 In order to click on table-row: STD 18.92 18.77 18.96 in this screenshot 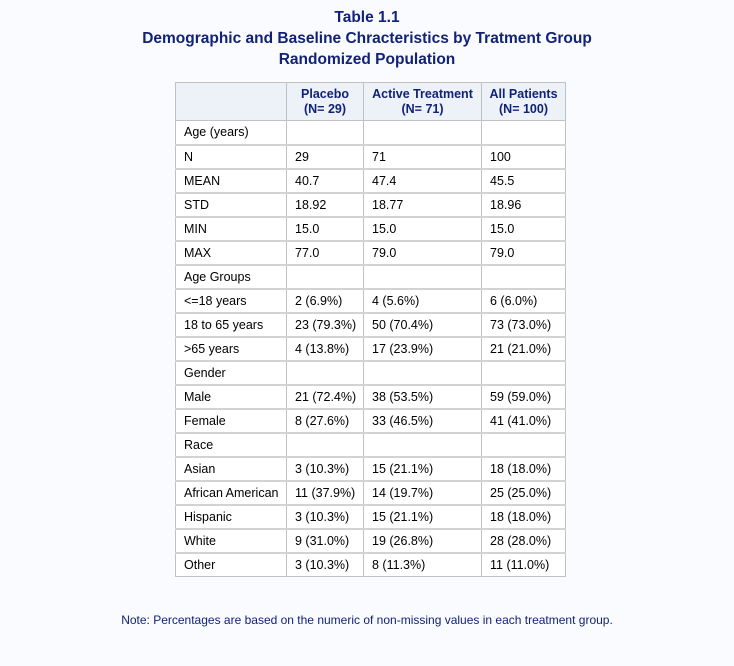, I will do `click(370, 204)`.